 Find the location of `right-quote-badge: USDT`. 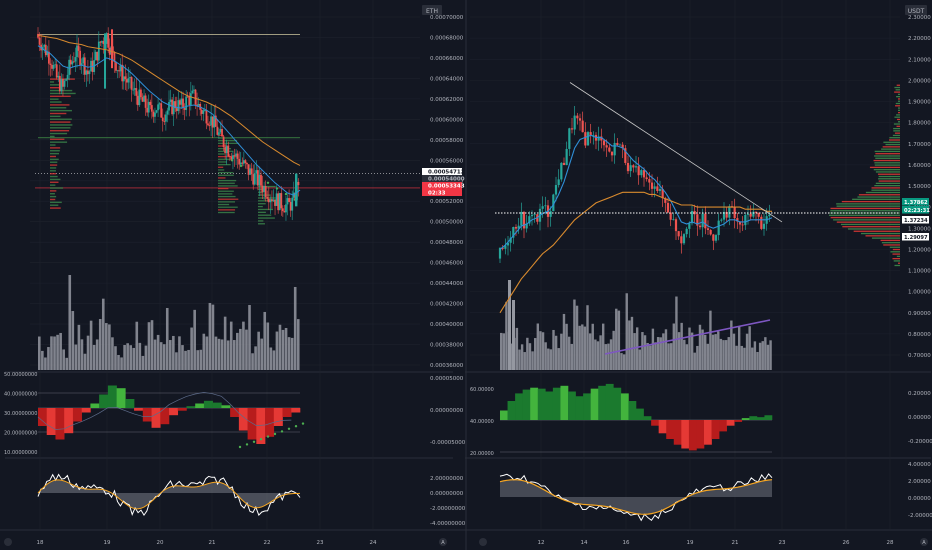

right-quote-badge: USDT is located at coordinates (916, 10).